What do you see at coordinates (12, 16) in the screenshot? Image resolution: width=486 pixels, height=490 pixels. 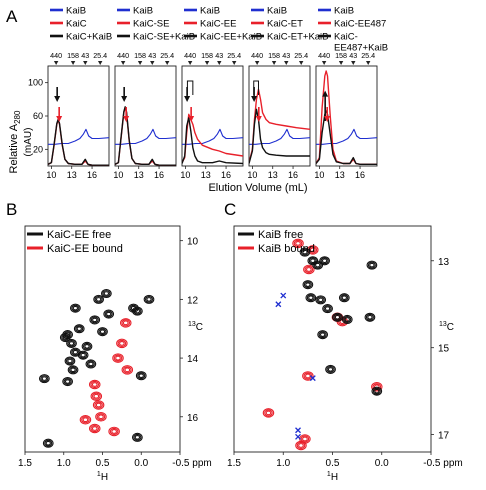 I see `panel-a-label: A` at bounding box center [12, 16].